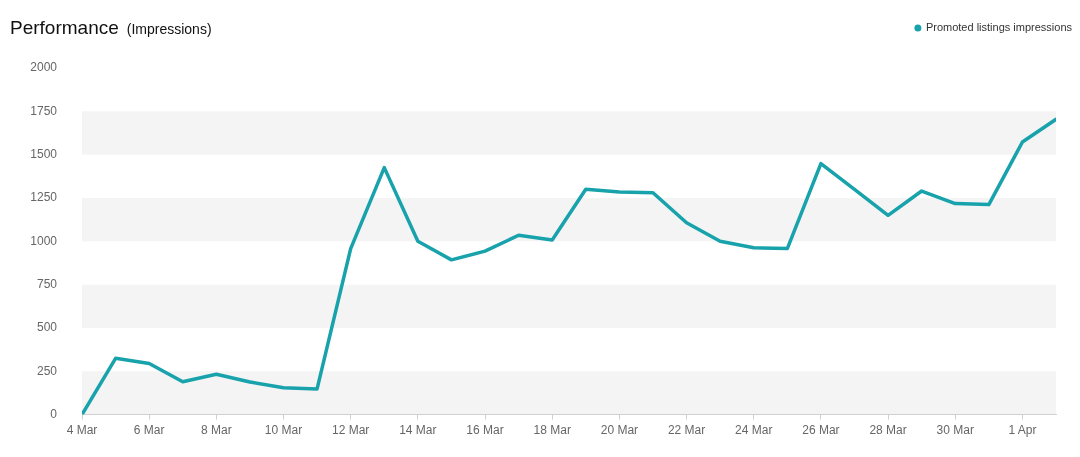 The width and height of the screenshot is (1080, 457). What do you see at coordinates (47, 327) in the screenshot?
I see `y-tick-label: 500` at bounding box center [47, 327].